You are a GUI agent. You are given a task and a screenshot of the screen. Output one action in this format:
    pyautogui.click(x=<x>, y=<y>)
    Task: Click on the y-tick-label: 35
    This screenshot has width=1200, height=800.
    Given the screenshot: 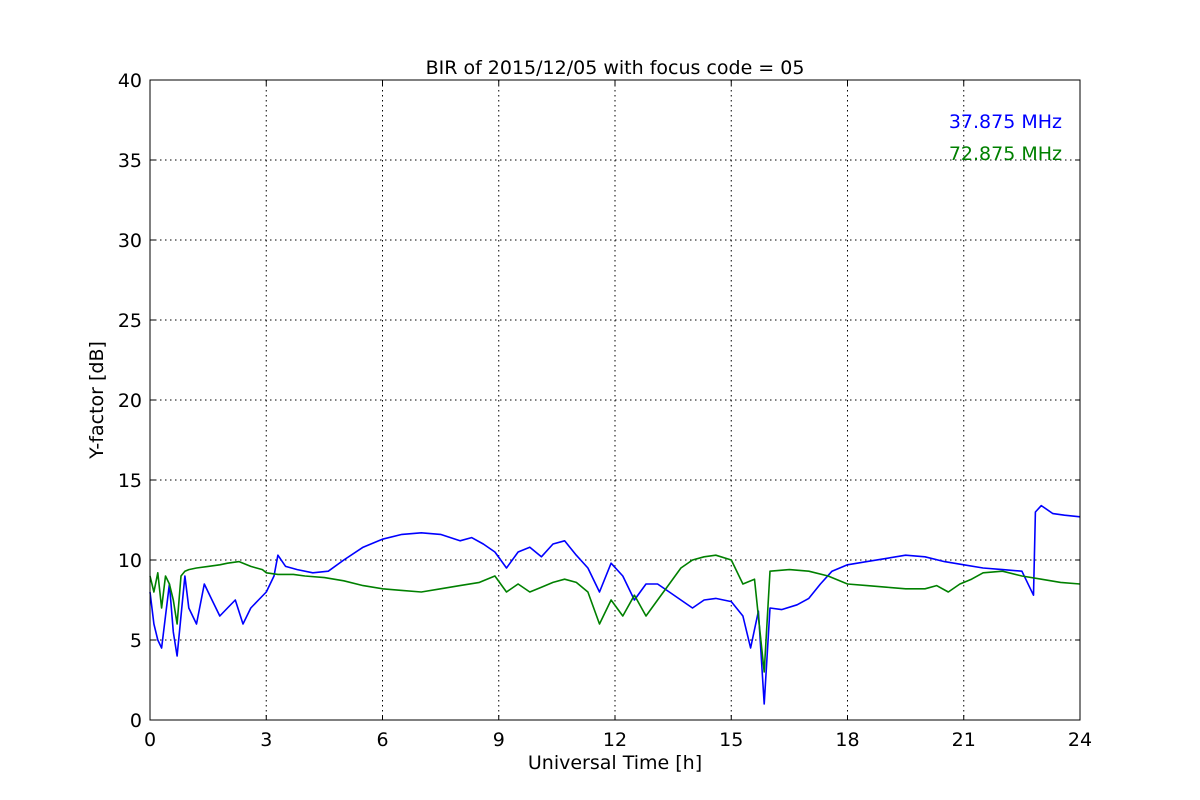 What is the action you would take?
    pyautogui.click(x=130, y=161)
    